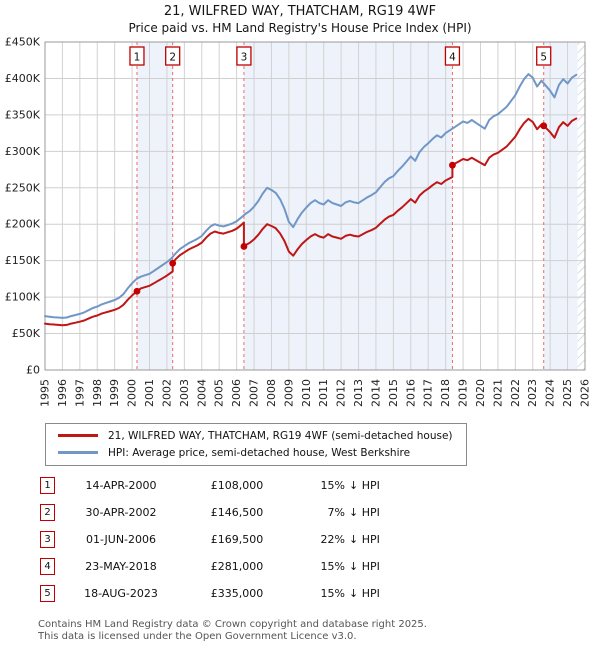  I want to click on sale-price: £281,000, so click(237, 566).